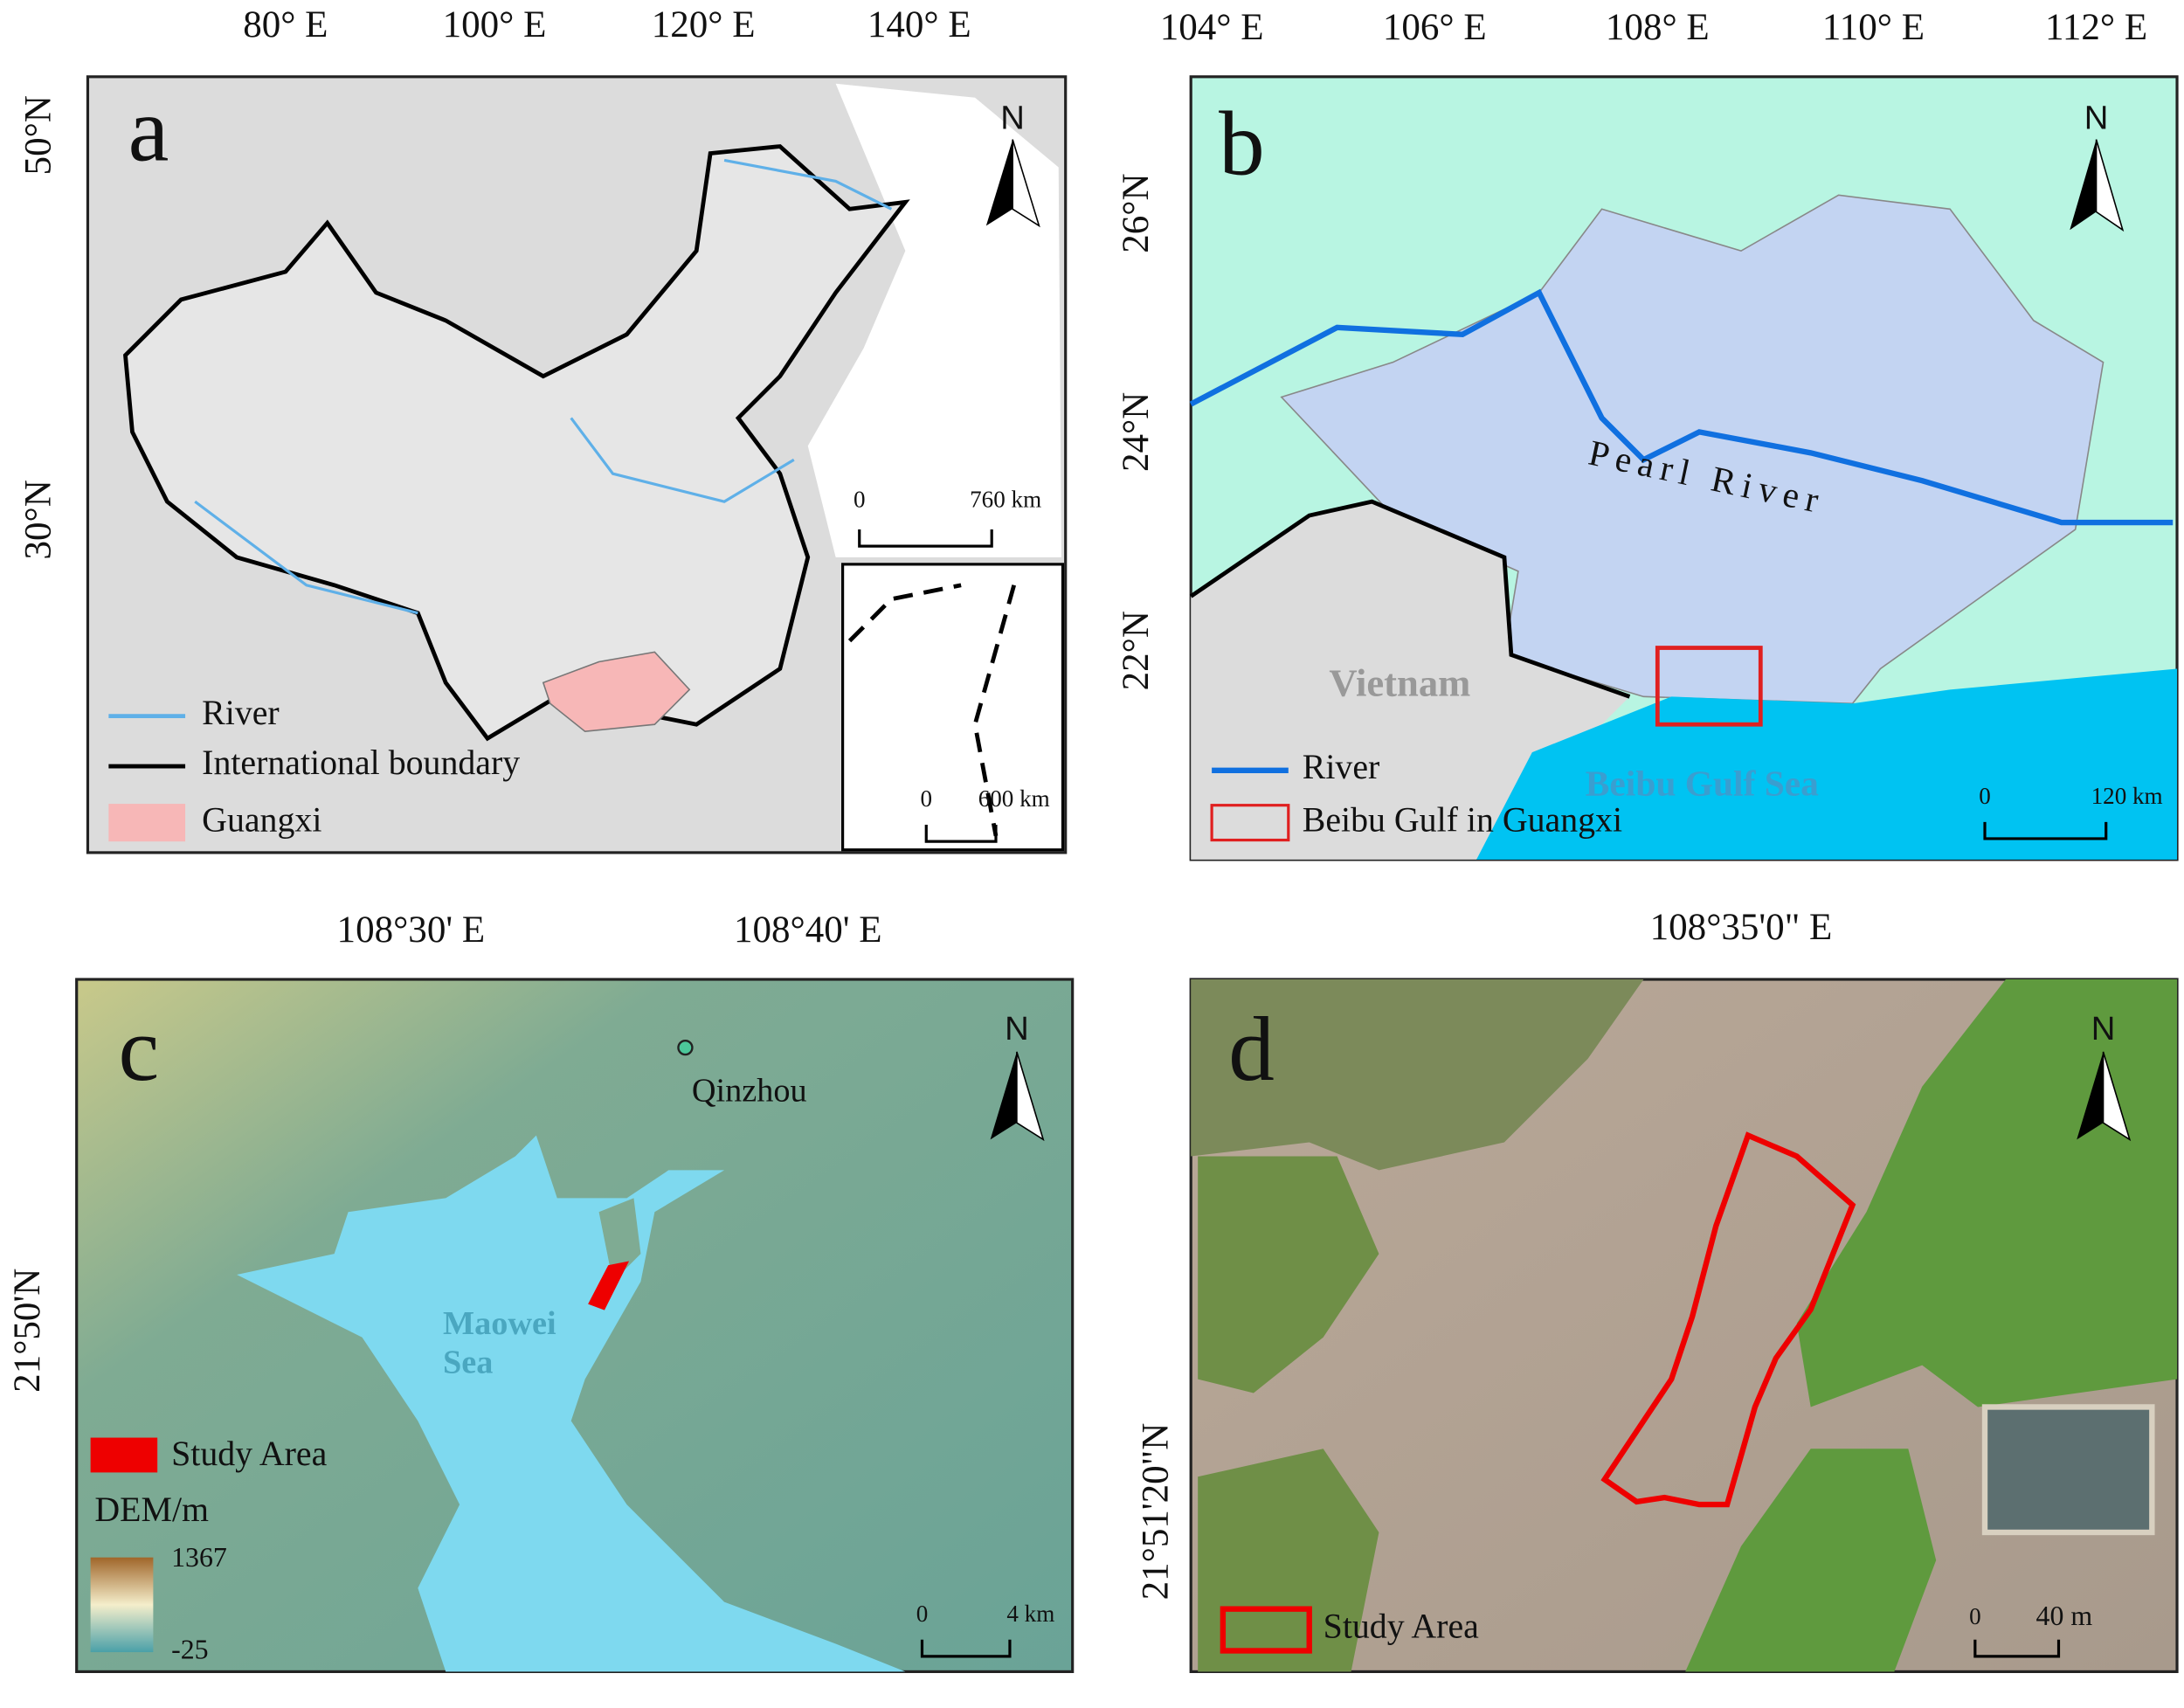 This screenshot has height=1708, width=2184. Describe the element at coordinates (1136, 213) in the screenshot. I see `left-tick: 26°N` at that location.